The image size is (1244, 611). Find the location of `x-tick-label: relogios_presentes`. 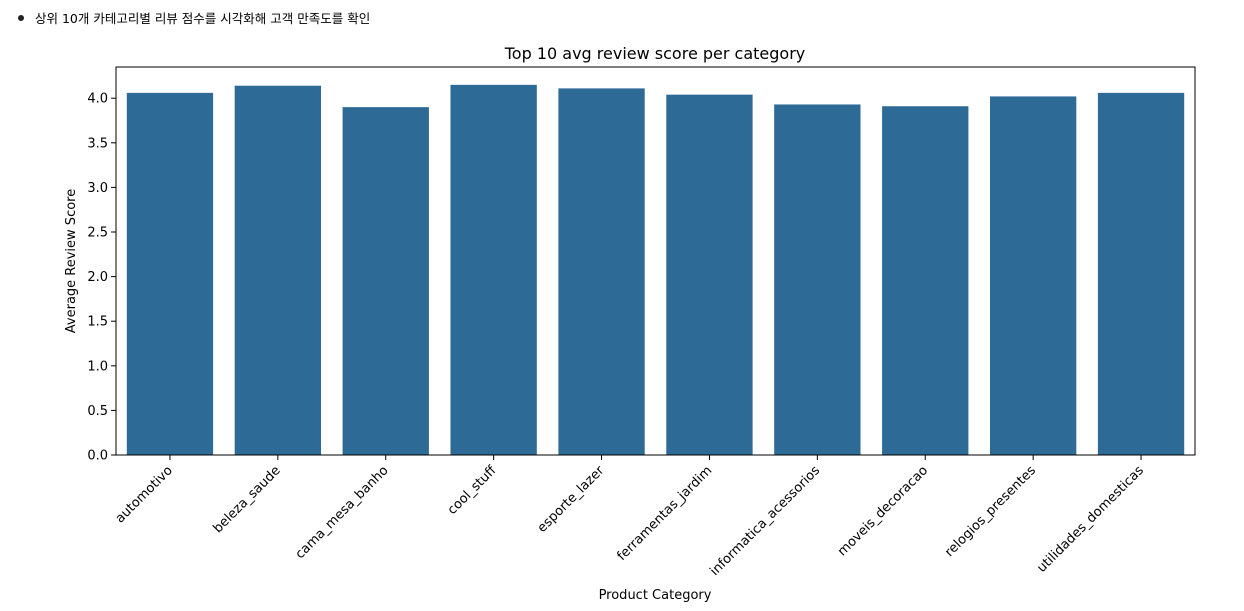

x-tick-label: relogios_presentes is located at coordinates (990, 511).